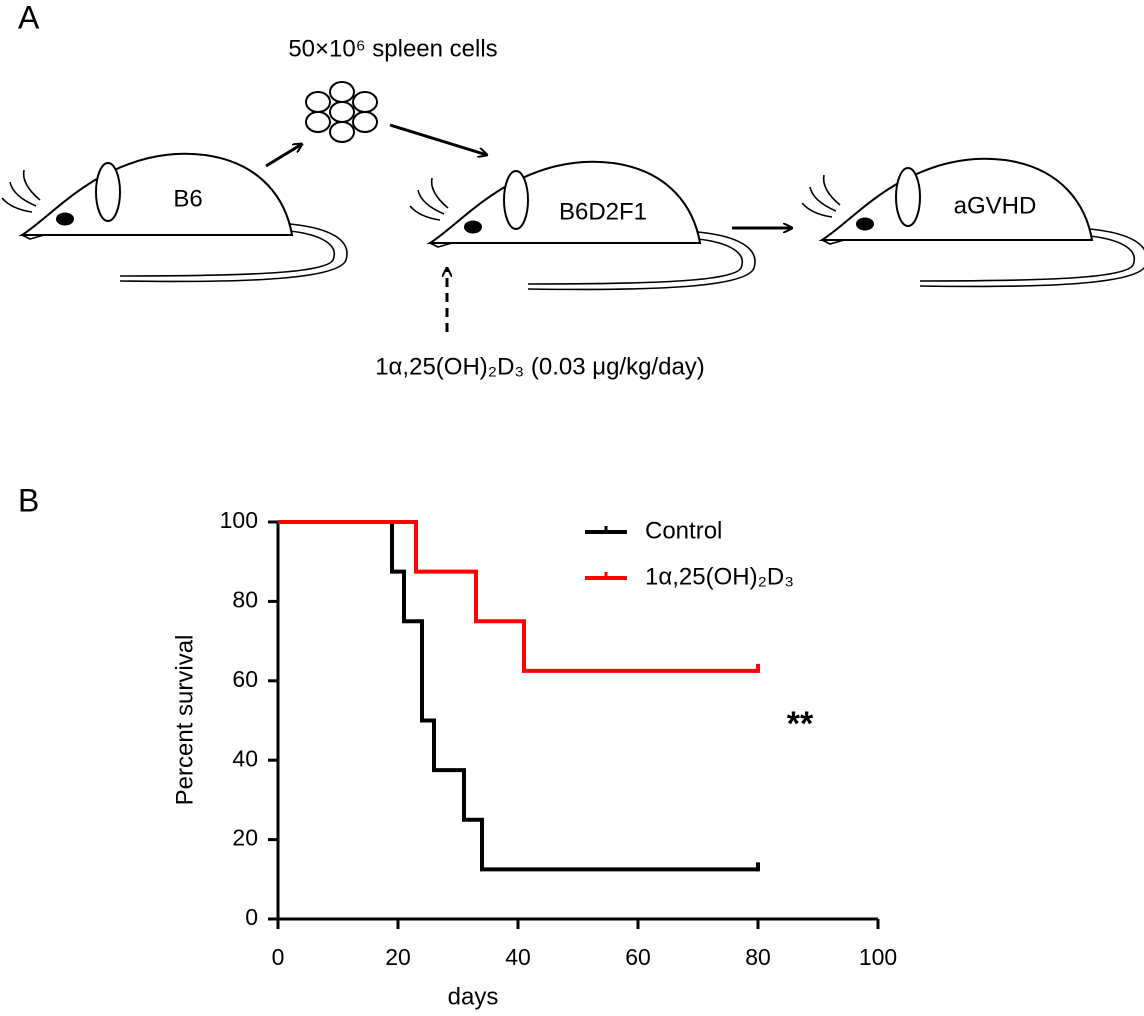 The image size is (1144, 1016). I want to click on panel-label: B, so click(28, 500).